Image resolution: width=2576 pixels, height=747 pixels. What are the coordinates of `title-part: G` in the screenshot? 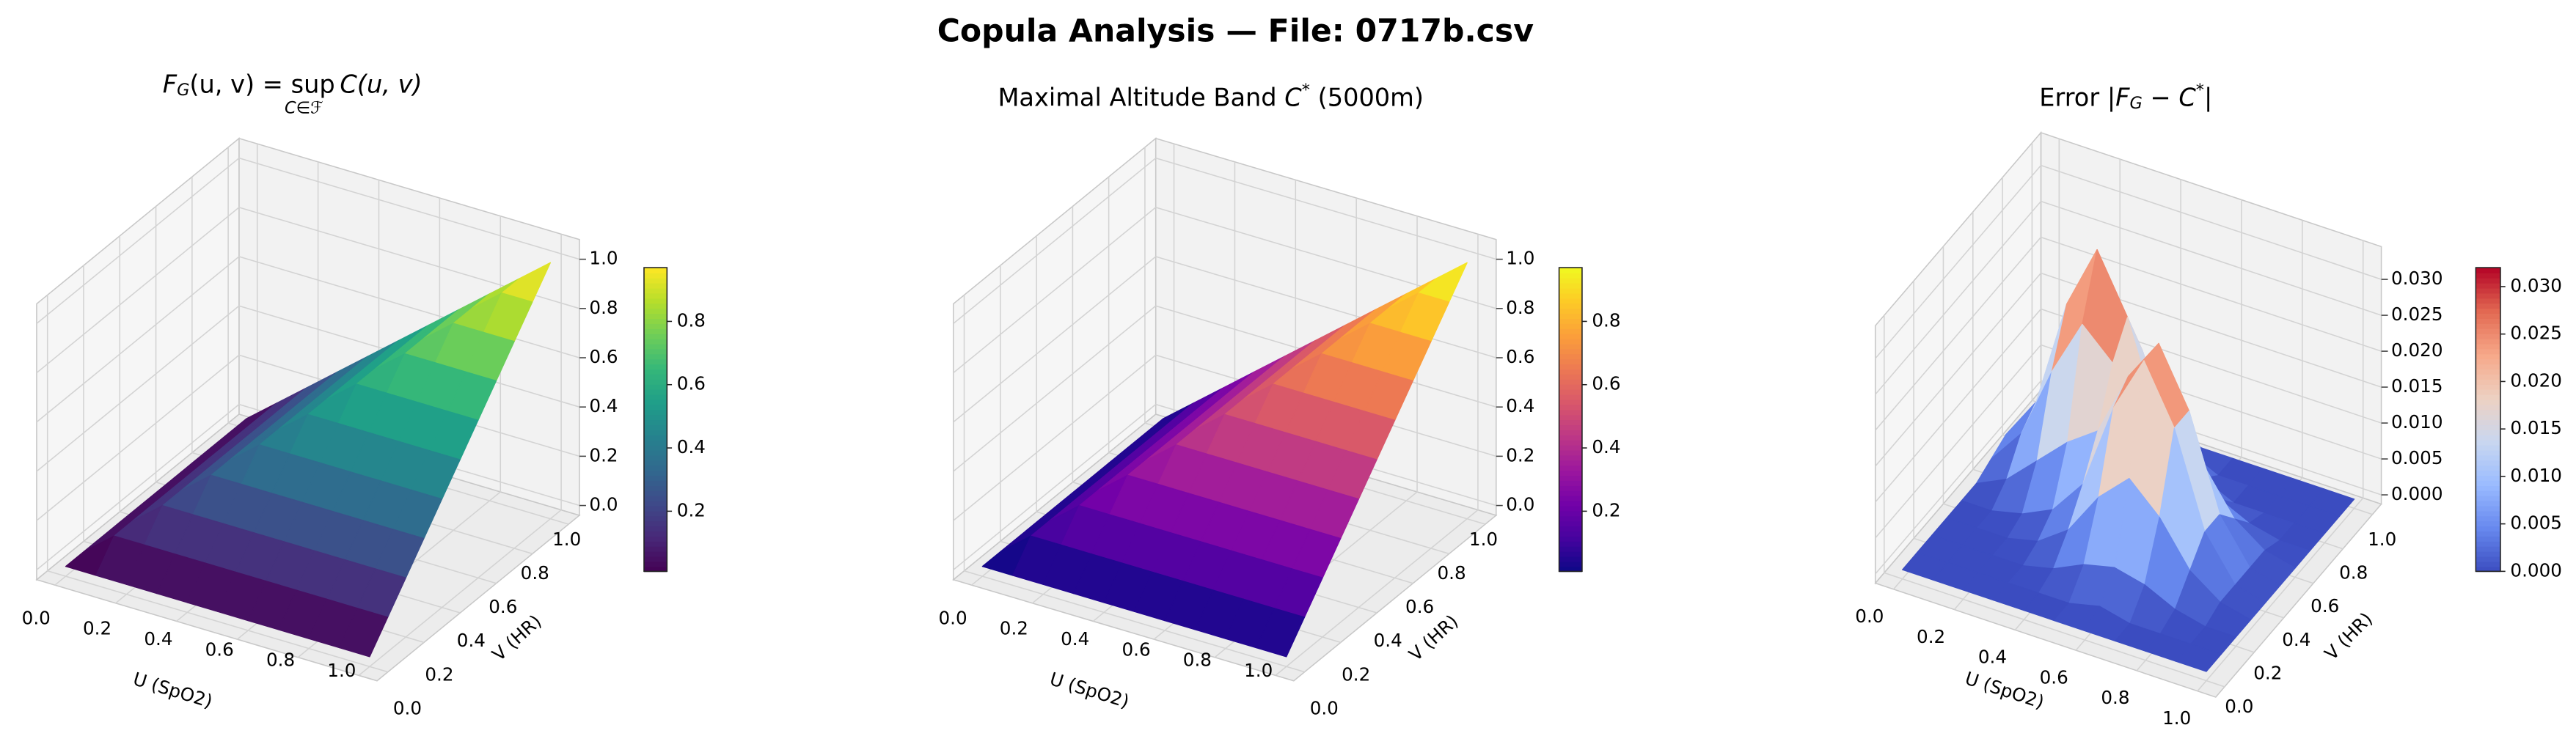 It's located at (2135, 103).